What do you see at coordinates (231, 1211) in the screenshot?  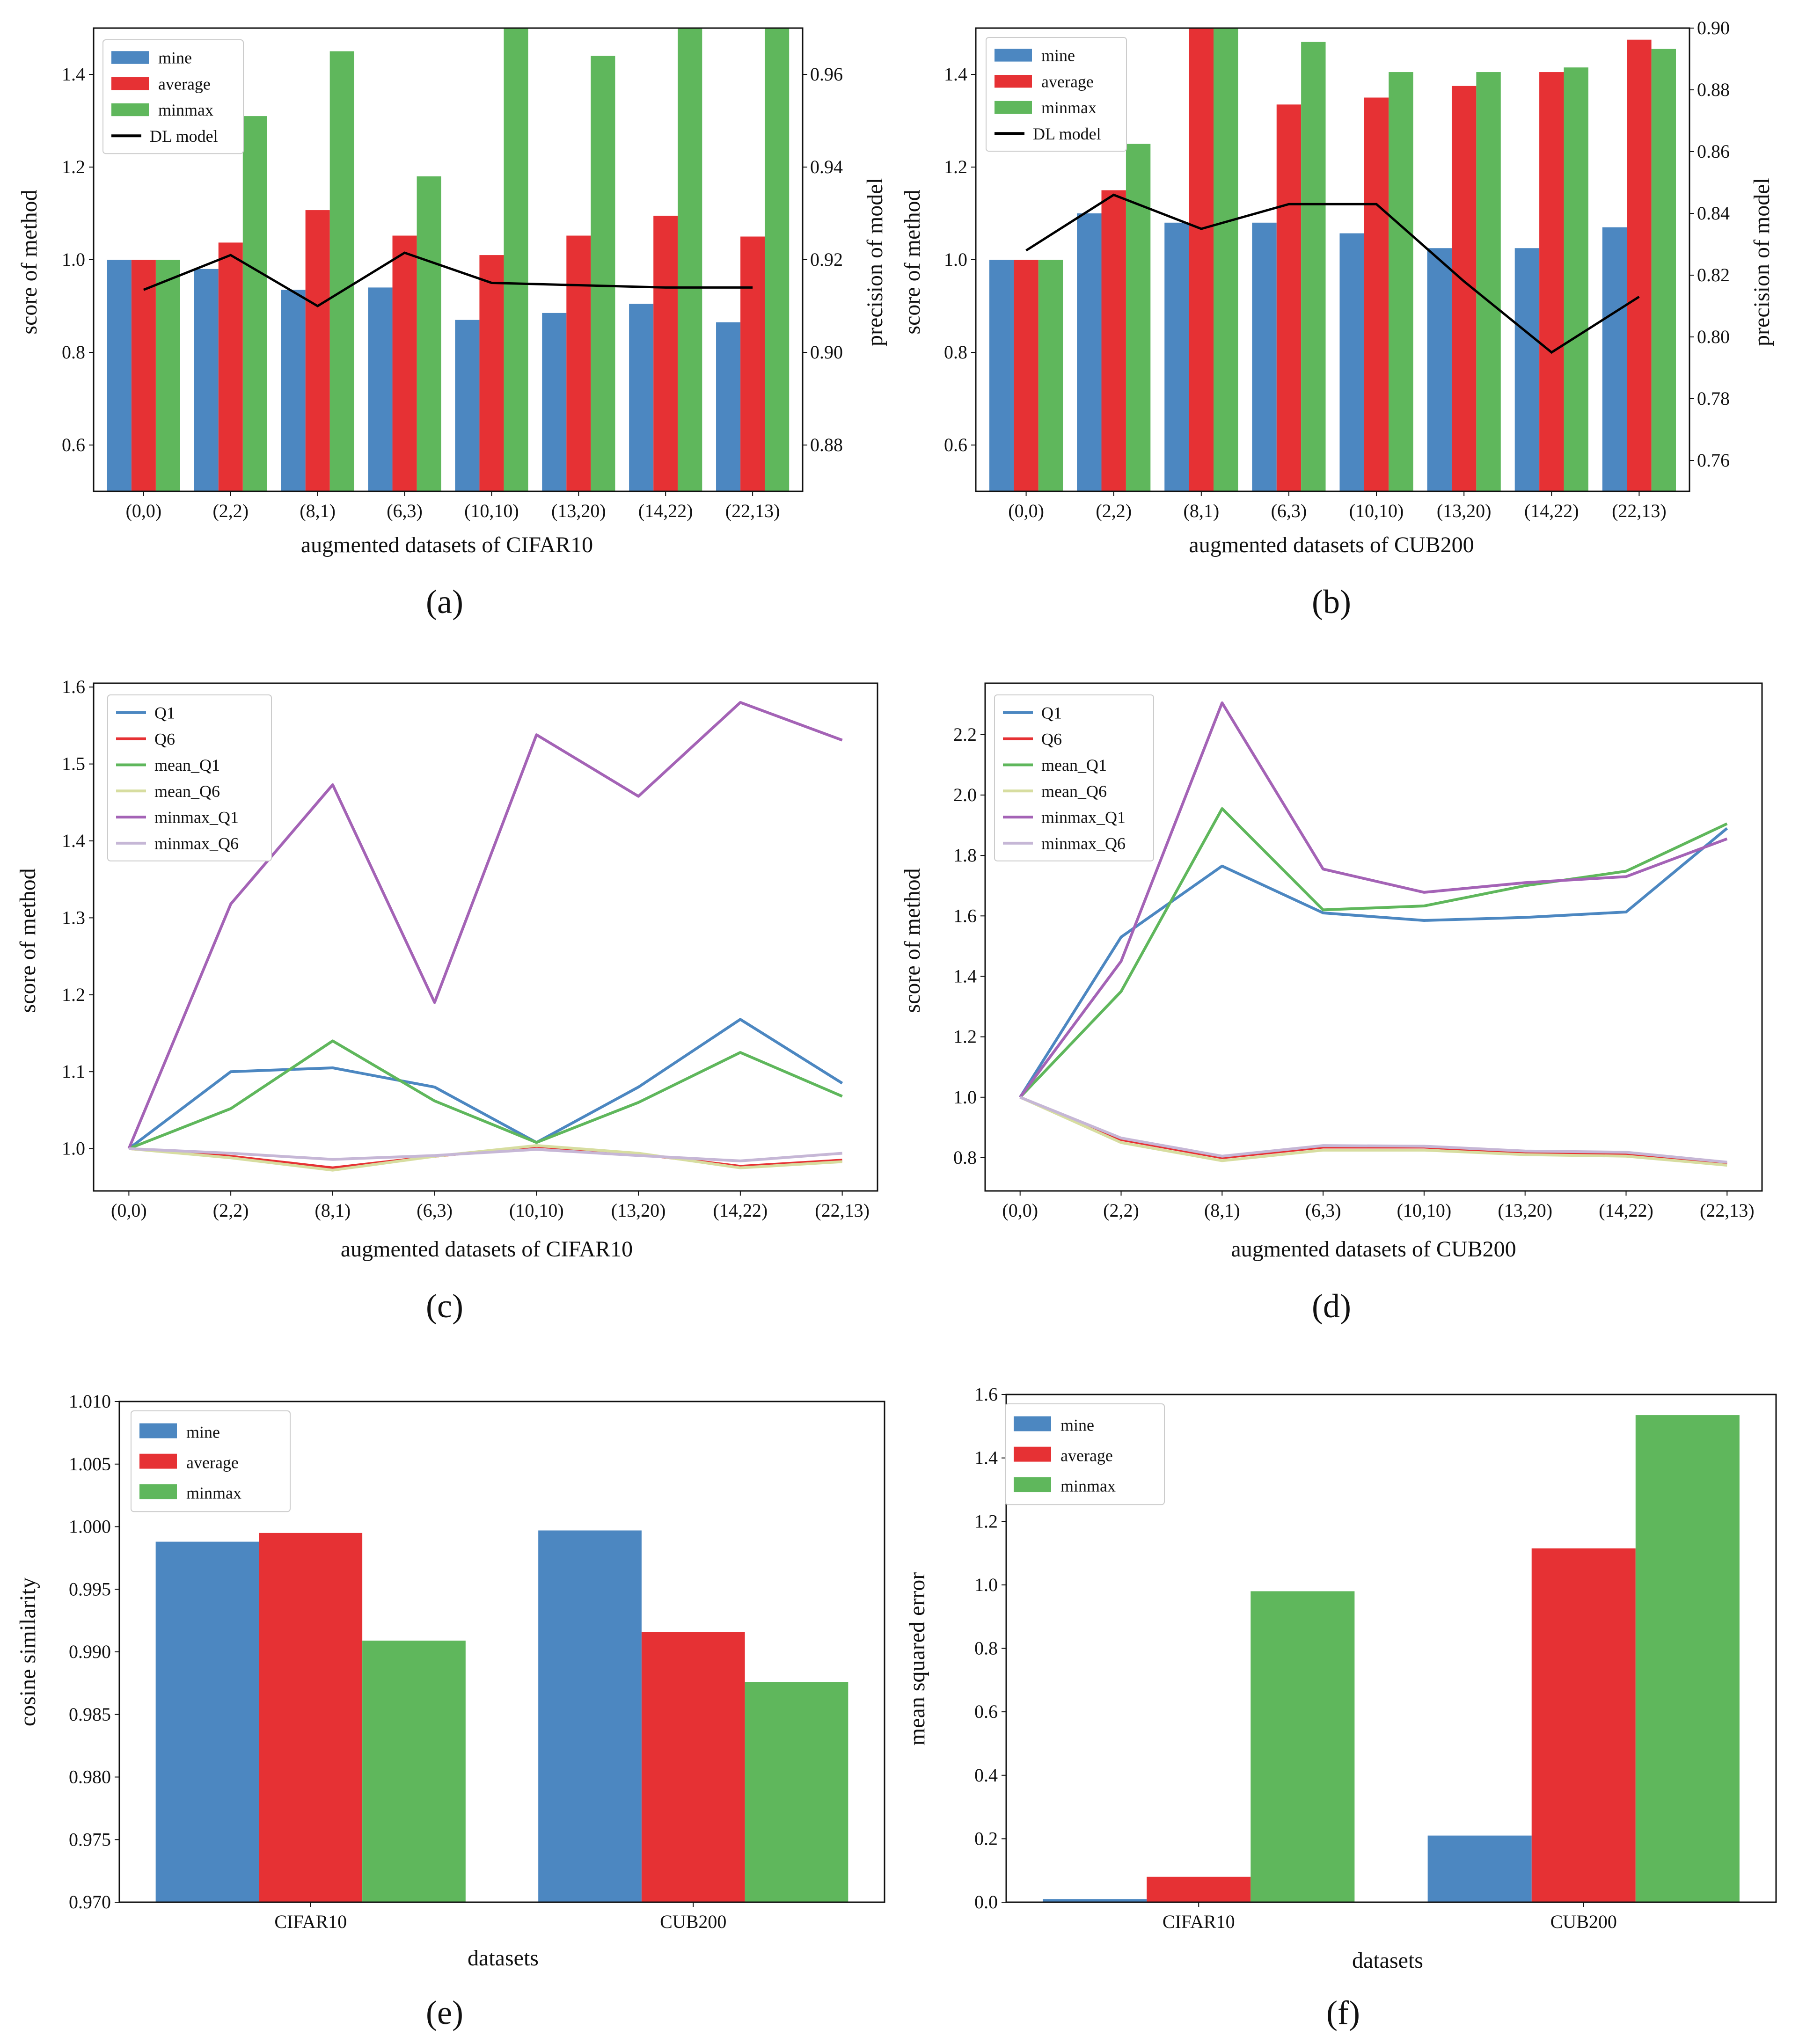 I see `xtick-label-c-1: (2,2)` at bounding box center [231, 1211].